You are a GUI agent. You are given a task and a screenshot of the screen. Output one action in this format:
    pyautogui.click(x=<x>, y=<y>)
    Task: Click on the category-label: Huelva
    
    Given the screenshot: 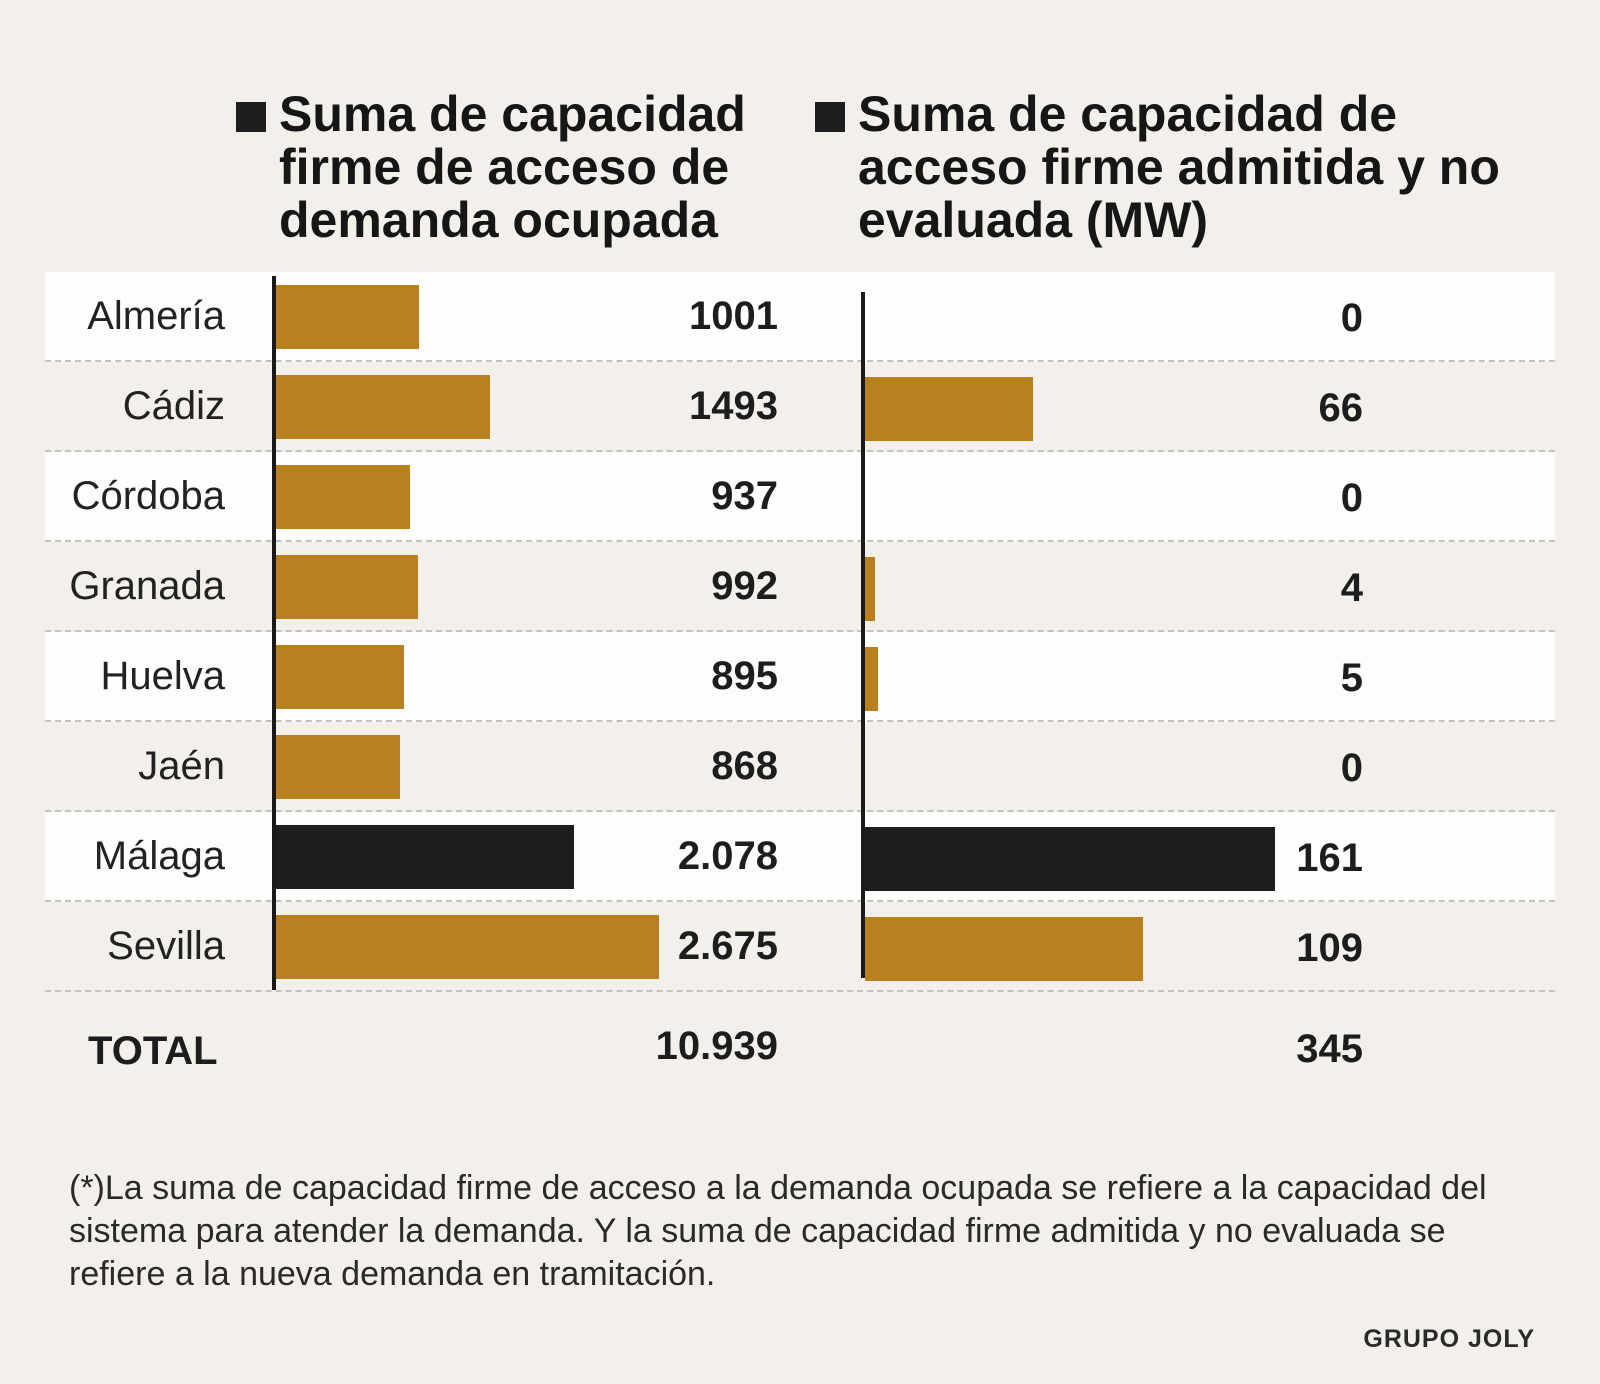 What is the action you would take?
    pyautogui.click(x=162, y=675)
    